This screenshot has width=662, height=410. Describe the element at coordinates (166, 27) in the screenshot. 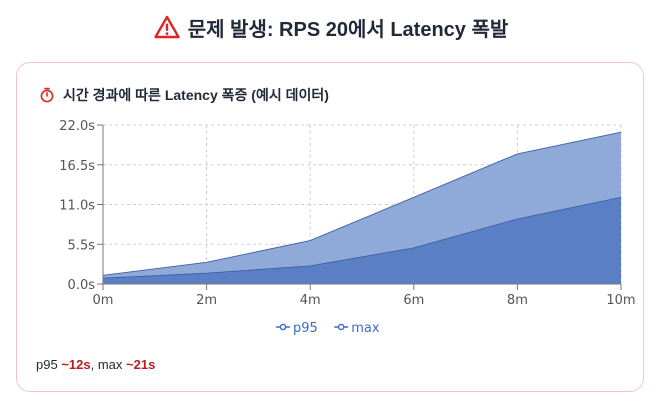

I see `warning-icon` at that location.